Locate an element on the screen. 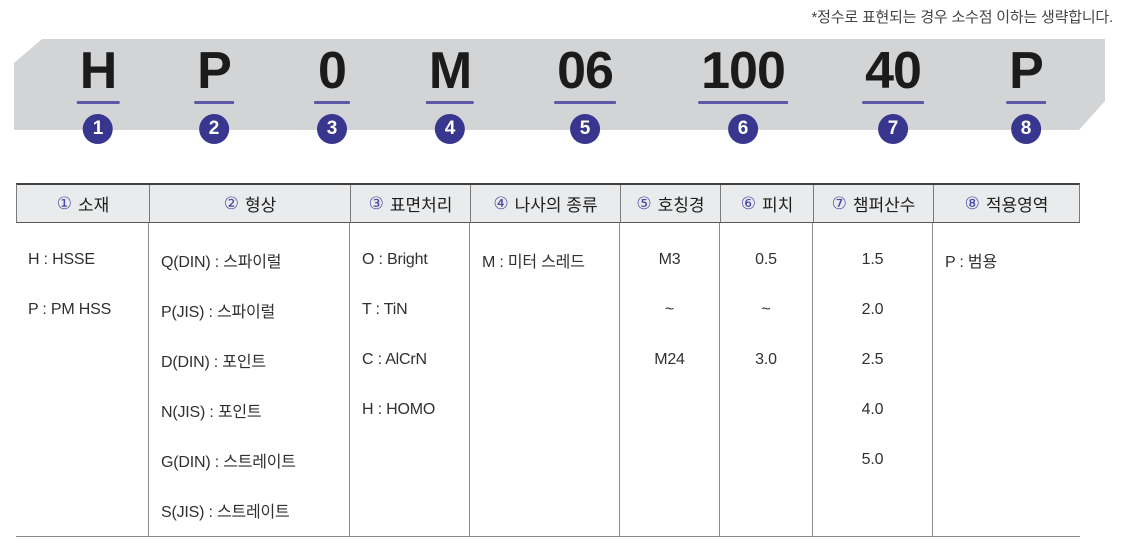 This screenshot has width=1121, height=553. table-cell-item: 4.0 is located at coordinates (872, 409).